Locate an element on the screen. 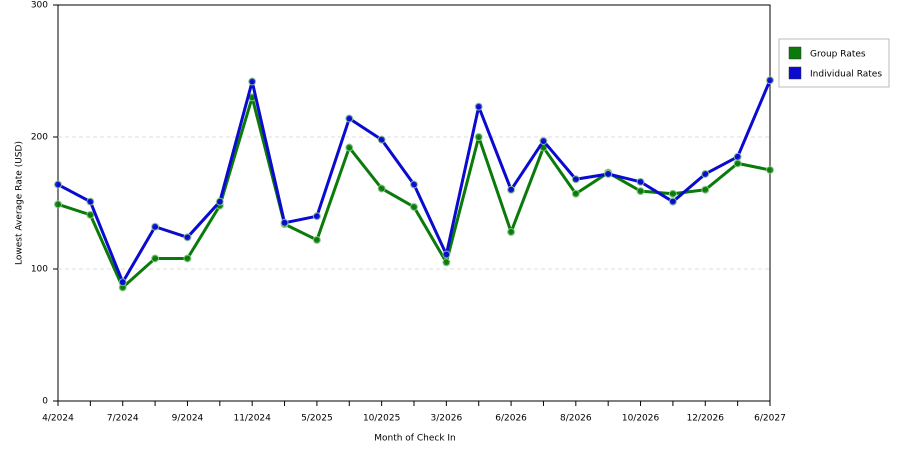  x-tick-label: 7/2024 is located at coordinates (123, 419).